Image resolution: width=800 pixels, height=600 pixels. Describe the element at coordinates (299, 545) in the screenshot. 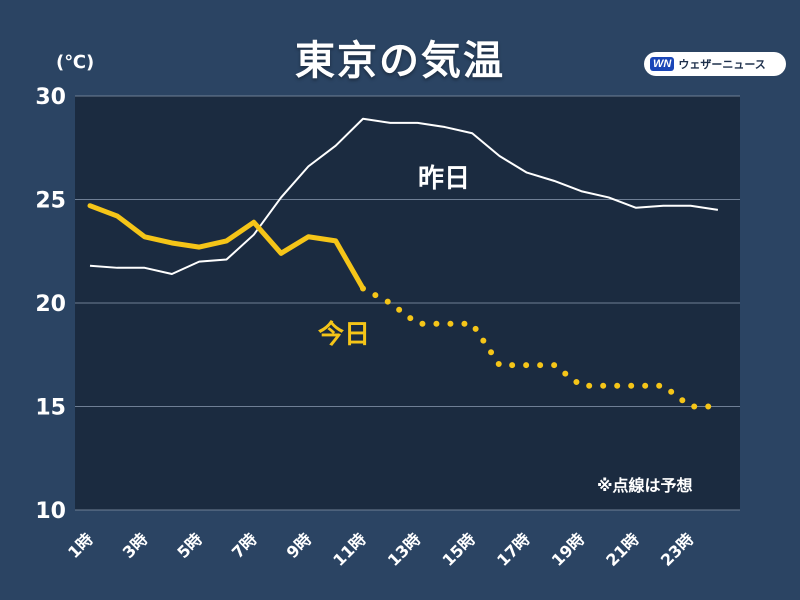

I see `x-tick-label: 9時` at that location.